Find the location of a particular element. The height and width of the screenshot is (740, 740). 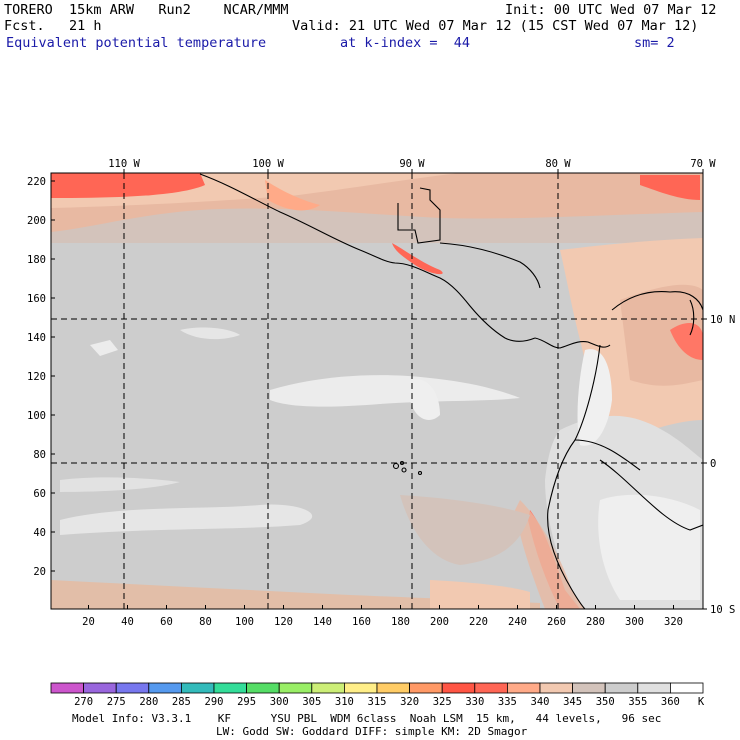

colorbar-label: 305 is located at coordinates (311, 702).